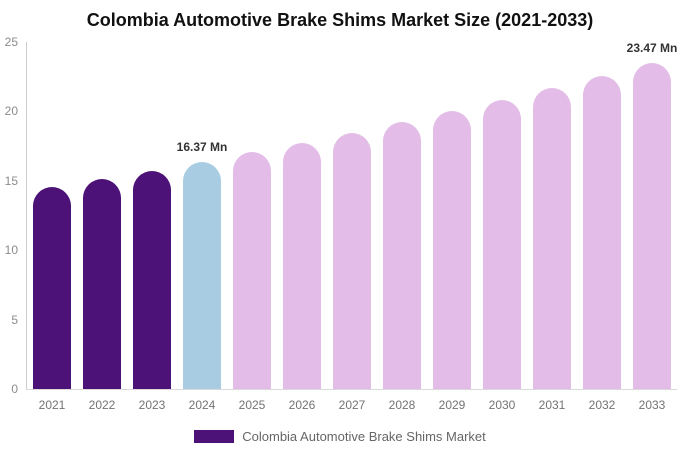 This screenshot has height=450, width=680. I want to click on x-tick-label-2029: 2029, so click(452, 405).